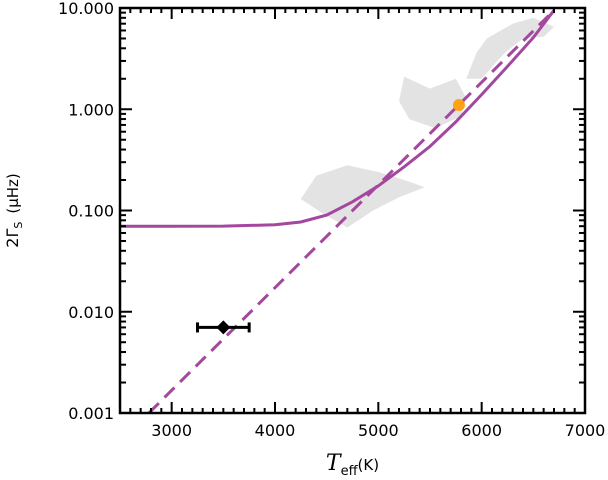 The width and height of the screenshot is (608, 480). I want to click on x-tick-label: 3000, so click(171, 430).